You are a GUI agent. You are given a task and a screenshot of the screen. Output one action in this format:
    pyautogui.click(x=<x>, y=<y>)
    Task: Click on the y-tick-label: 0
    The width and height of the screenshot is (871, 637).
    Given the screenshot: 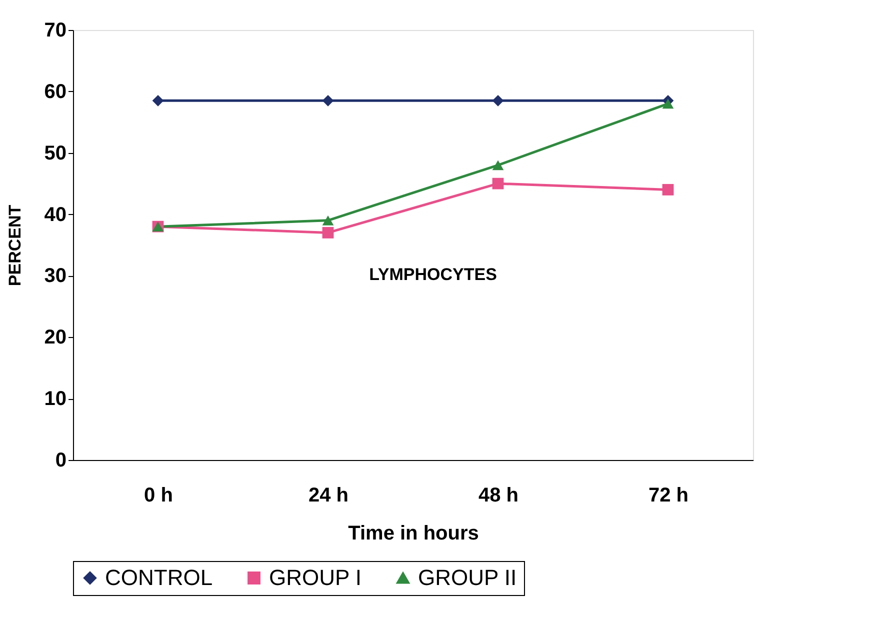 What is the action you would take?
    pyautogui.click(x=60, y=461)
    